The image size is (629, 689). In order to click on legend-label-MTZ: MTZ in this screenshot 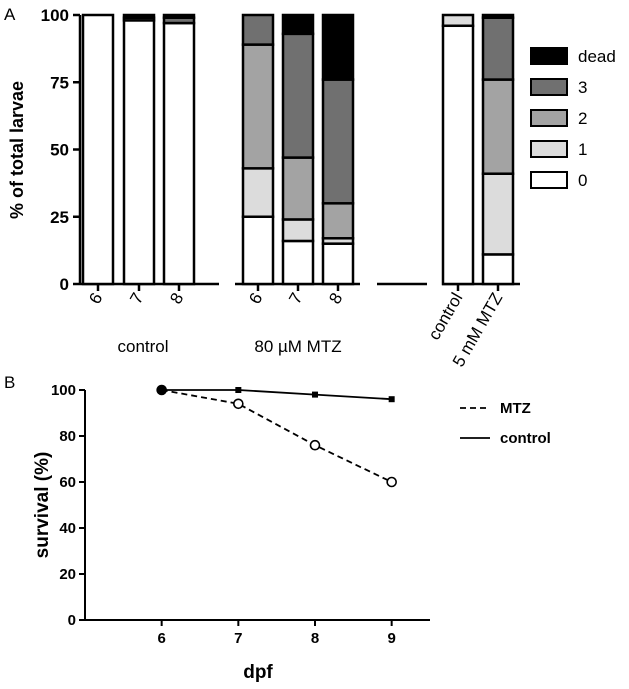, I will do `click(515, 408)`.